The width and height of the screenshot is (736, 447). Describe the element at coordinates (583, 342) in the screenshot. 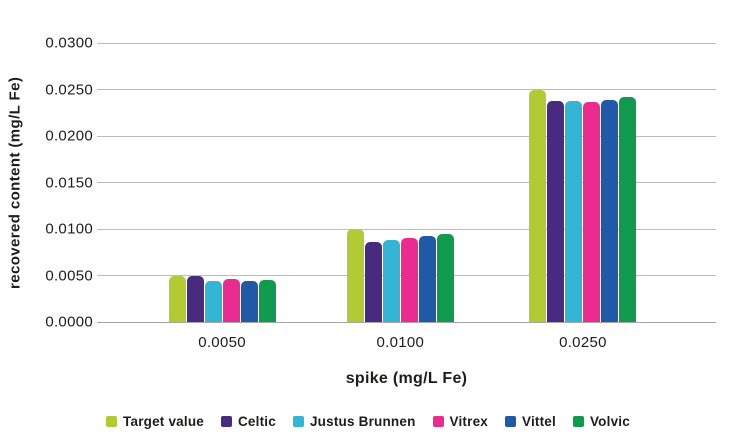

I see `x-tick-label: 0.0250` at that location.